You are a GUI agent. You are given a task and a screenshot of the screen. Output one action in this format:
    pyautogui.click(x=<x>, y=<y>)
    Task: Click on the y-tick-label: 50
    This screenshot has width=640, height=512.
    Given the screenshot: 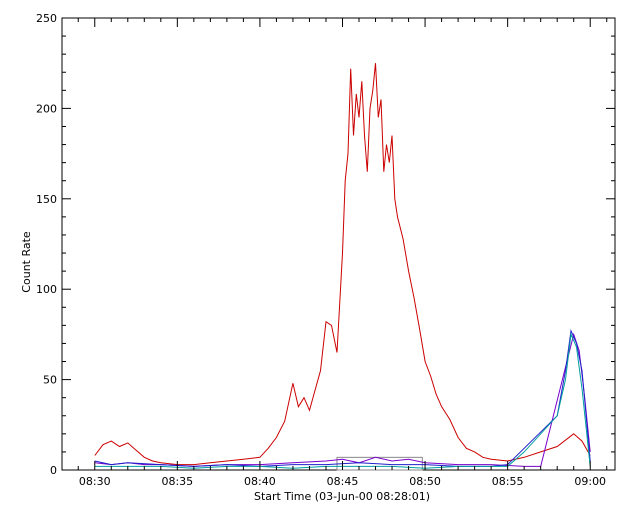 What is the action you would take?
    pyautogui.click(x=50, y=380)
    